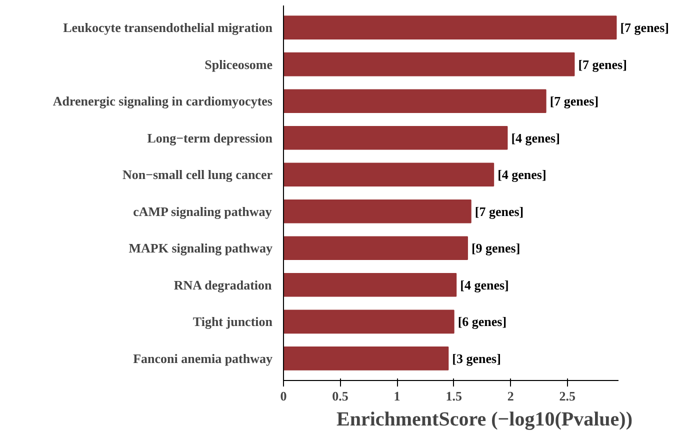  What do you see at coordinates (476, 358) in the screenshot?
I see `annotation: [3 genes]` at bounding box center [476, 358].